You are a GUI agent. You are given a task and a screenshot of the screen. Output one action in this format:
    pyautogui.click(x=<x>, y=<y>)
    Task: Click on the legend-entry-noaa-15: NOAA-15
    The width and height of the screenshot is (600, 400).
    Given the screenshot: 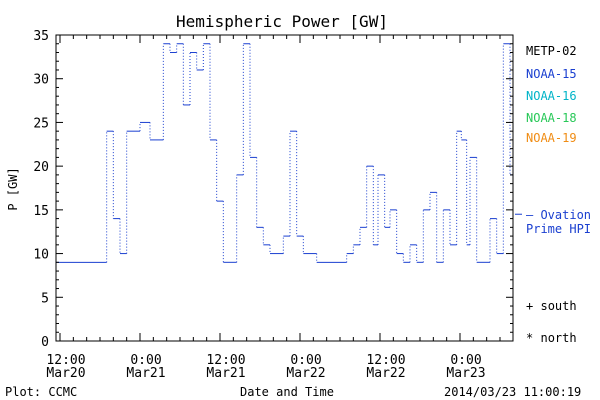 What is the action you would take?
    pyautogui.click(x=551, y=74)
    